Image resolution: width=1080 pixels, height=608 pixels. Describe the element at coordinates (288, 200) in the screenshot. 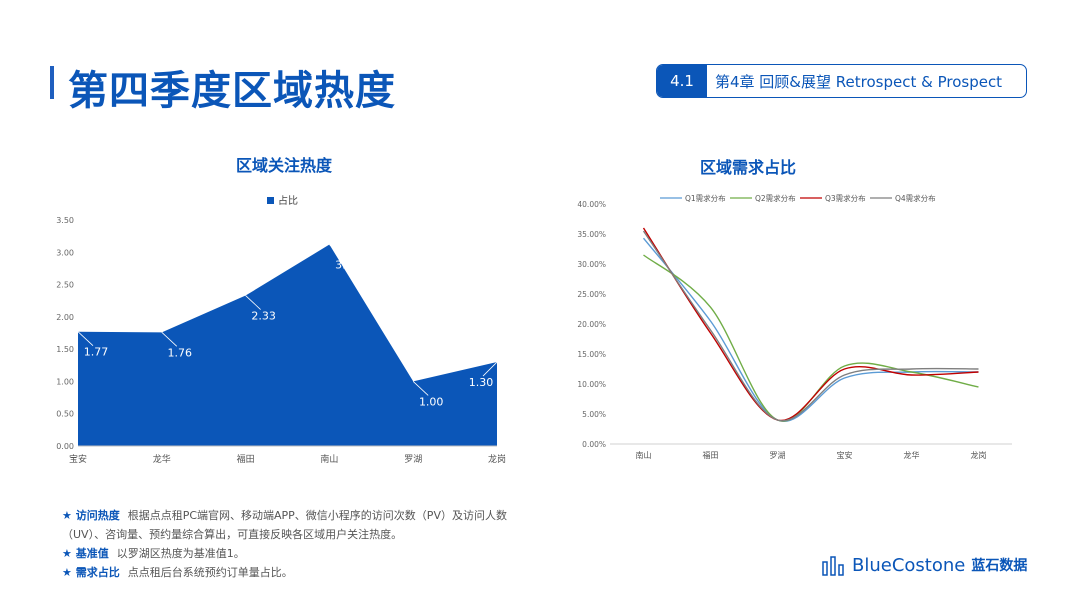

I see `legend-label: 占比` at that location.